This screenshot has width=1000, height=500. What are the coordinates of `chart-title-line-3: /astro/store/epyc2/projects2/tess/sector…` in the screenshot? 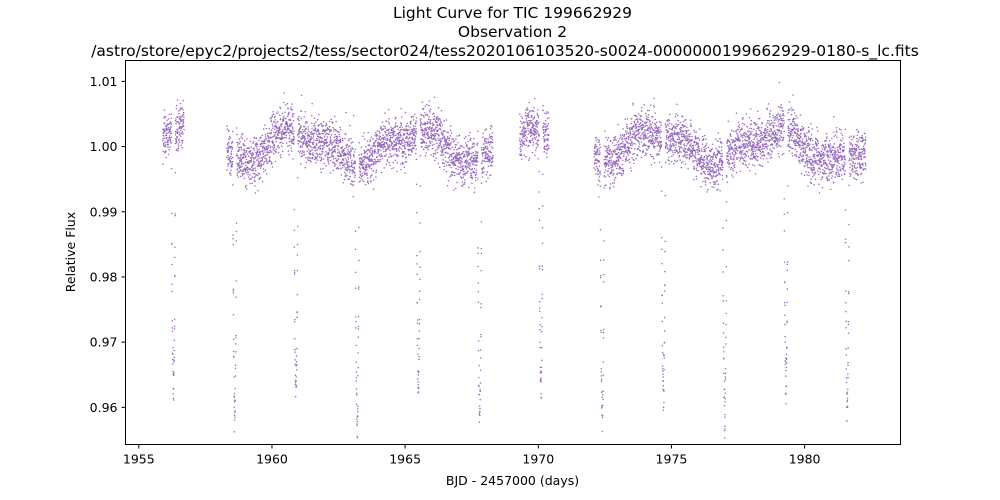 It's located at (505, 51).